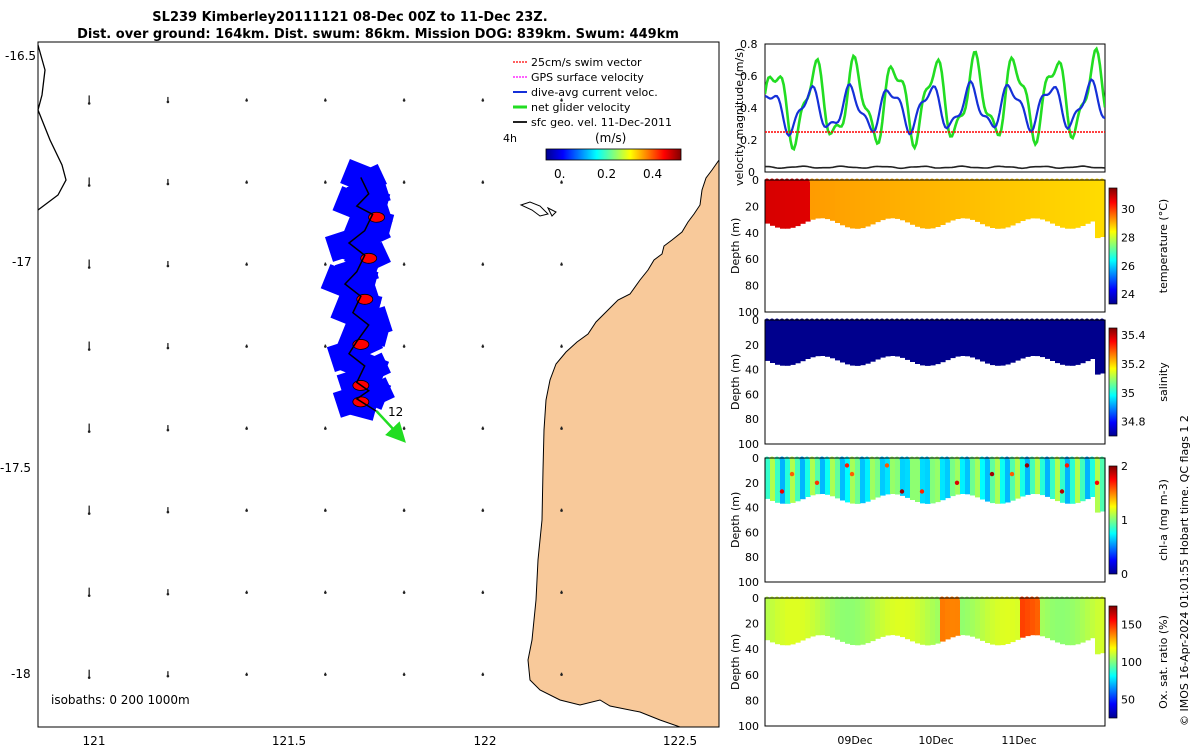  I want to click on legend-dive: dive-avg current veloc., so click(594, 92).